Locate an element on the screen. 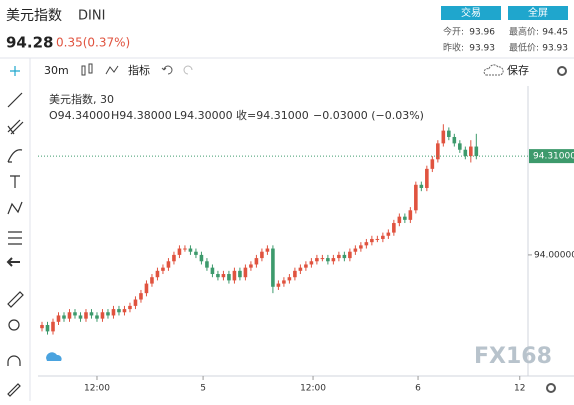 The image size is (574, 405). candle-icon is located at coordinates (87, 69).